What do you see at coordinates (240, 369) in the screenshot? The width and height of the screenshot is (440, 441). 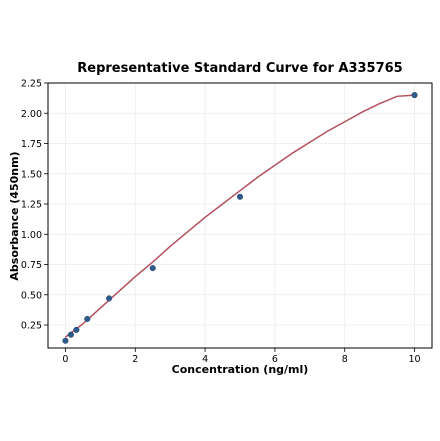 I see `x-axis-label: Concentration (ng/ml)` at bounding box center [240, 369].